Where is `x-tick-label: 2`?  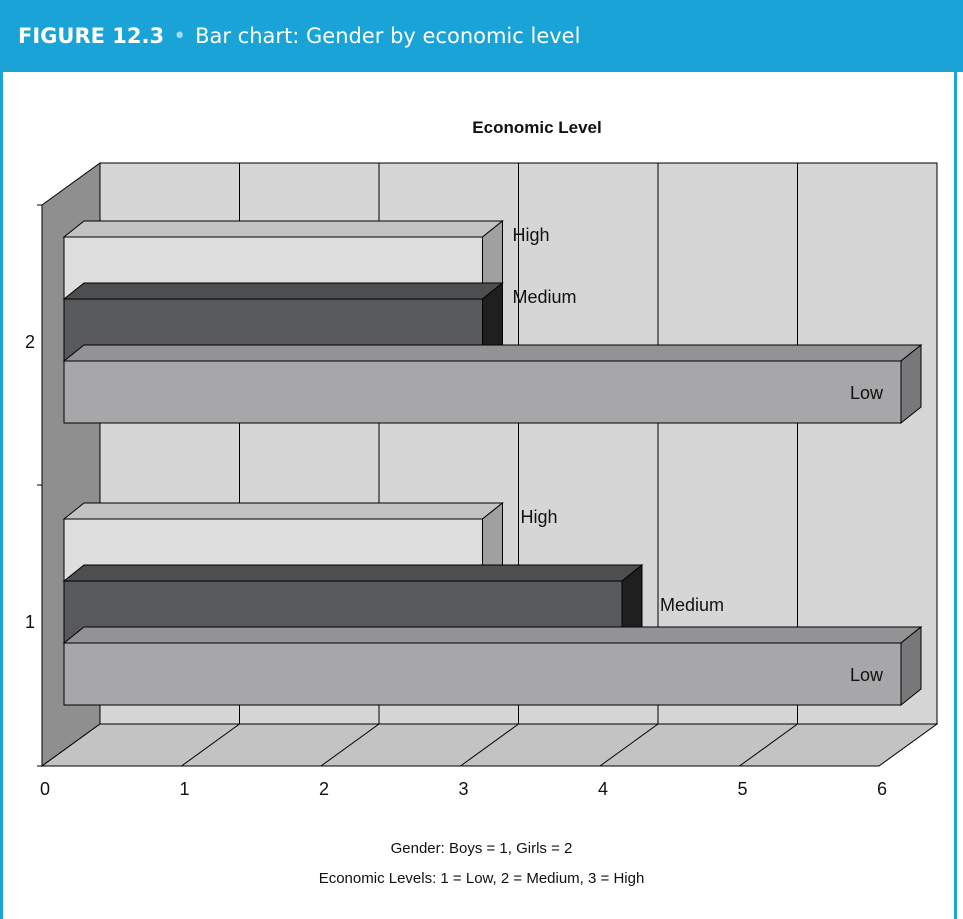 x-tick-label: 2 is located at coordinates (324, 789).